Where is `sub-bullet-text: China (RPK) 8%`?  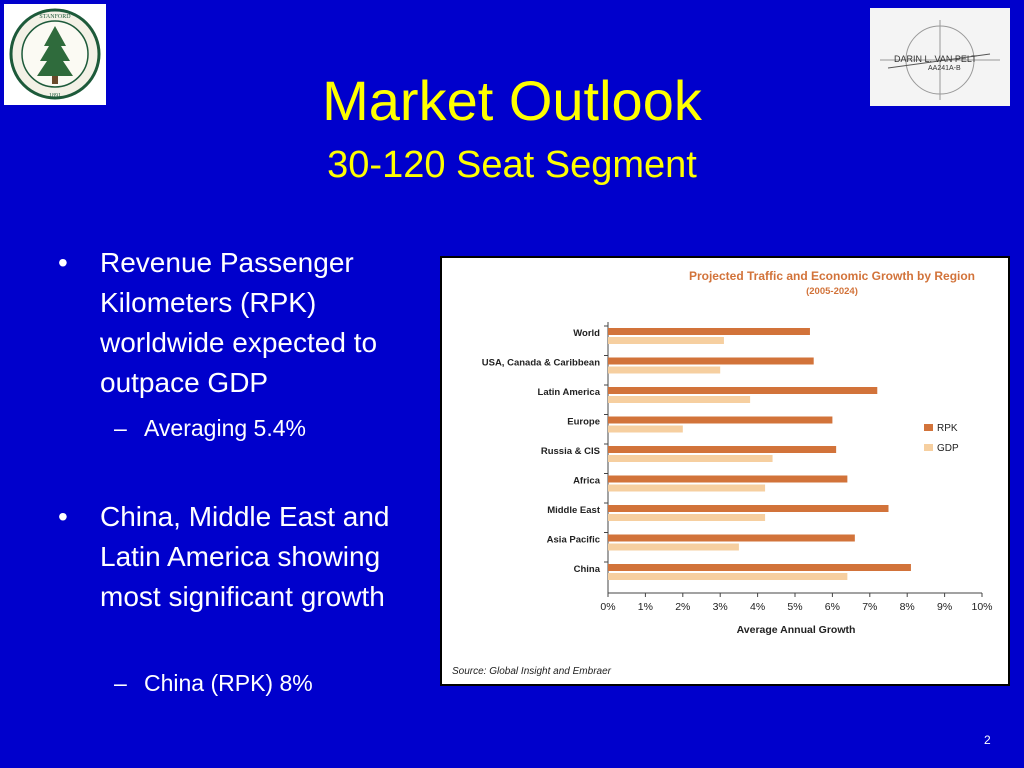 sub-bullet-text: China (RPK) 8% is located at coordinates (228, 683).